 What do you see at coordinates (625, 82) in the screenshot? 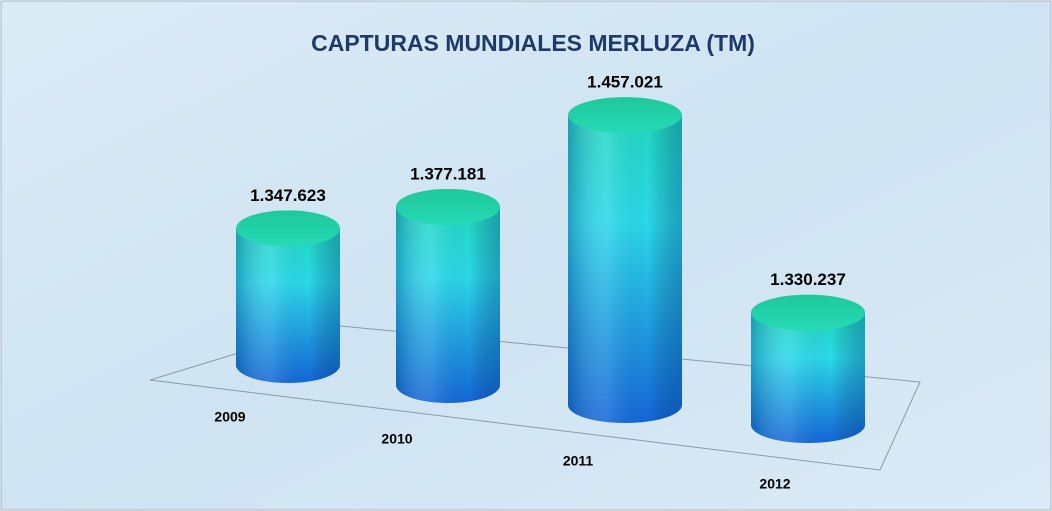
I see `data-label: 1.457.021` at bounding box center [625, 82].